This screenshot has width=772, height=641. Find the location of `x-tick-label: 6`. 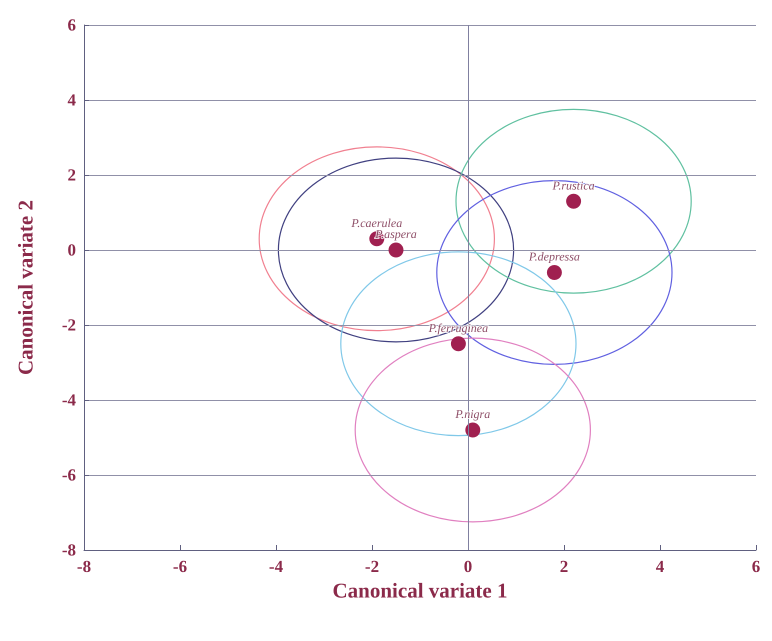

x-tick-label: 6 is located at coordinates (756, 566).